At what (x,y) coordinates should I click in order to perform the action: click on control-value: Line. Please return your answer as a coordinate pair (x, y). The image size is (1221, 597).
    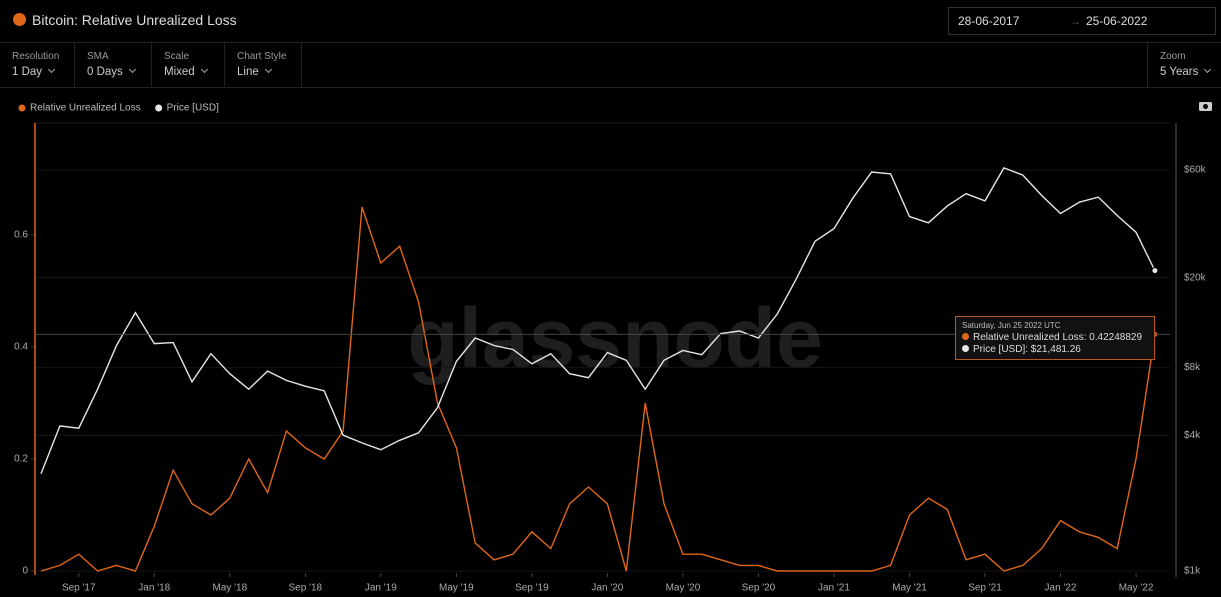
    Looking at the image, I should click on (269, 72).